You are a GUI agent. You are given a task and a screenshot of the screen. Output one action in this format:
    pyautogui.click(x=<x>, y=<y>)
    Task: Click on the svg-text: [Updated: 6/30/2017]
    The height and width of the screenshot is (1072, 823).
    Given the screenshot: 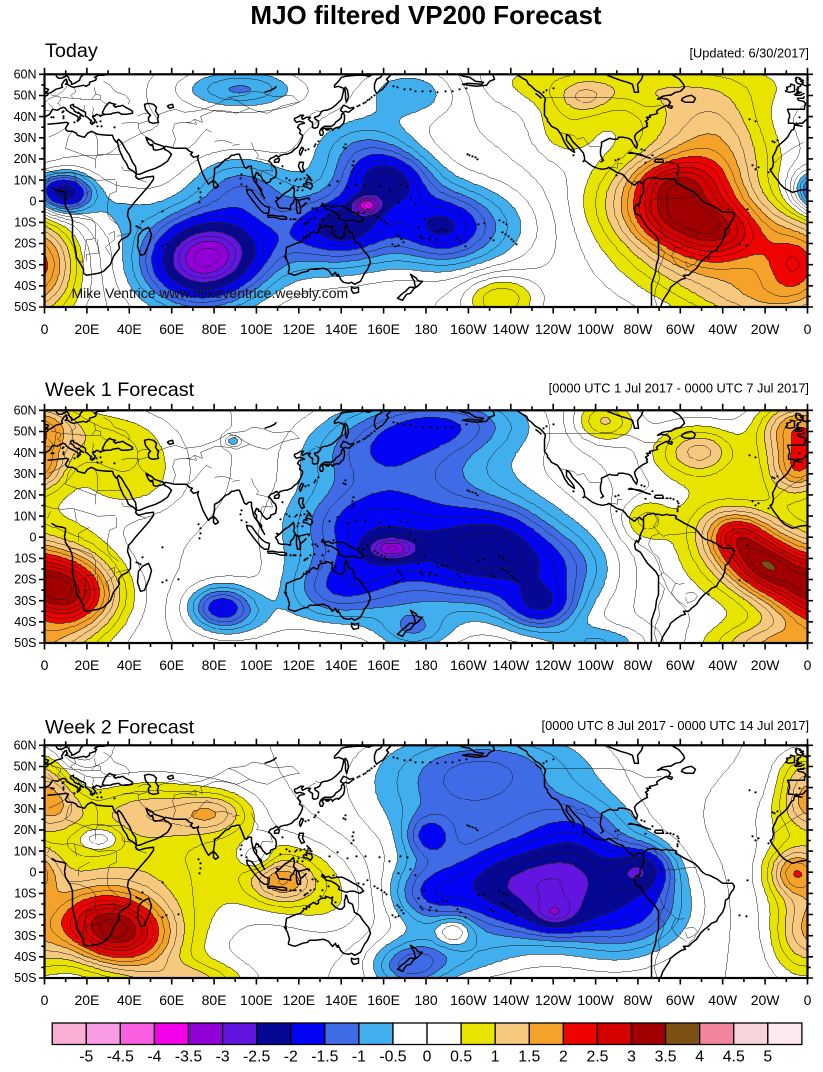 What is the action you would take?
    pyautogui.click(x=749, y=53)
    